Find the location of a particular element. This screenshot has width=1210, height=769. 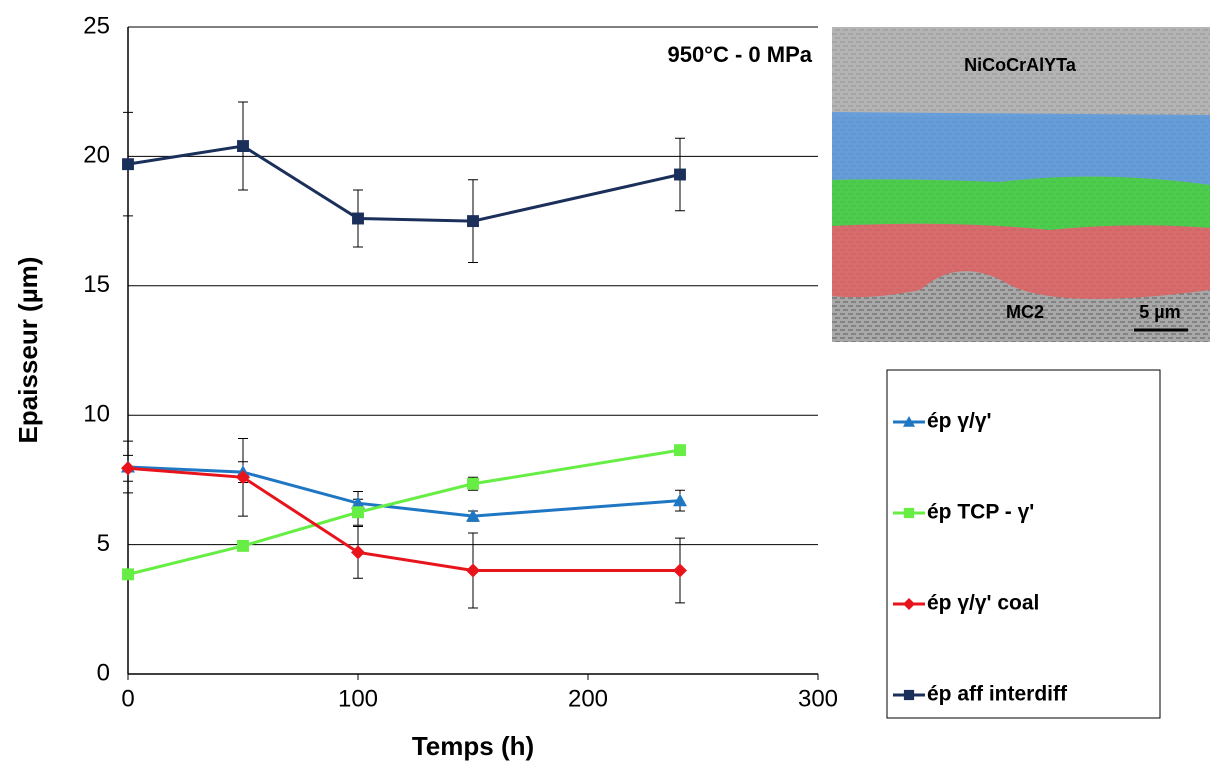

y-tick-label: 10 is located at coordinates (96, 414).